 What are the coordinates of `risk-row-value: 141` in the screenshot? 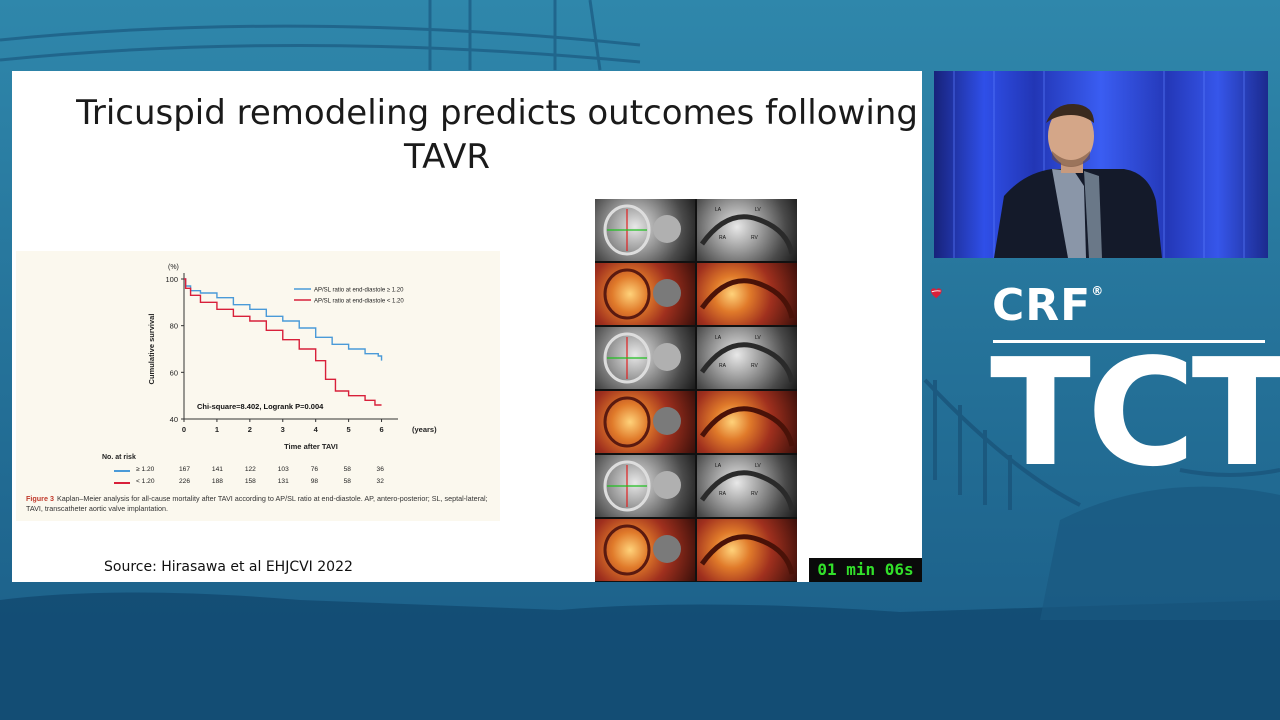 It's located at (217, 469).